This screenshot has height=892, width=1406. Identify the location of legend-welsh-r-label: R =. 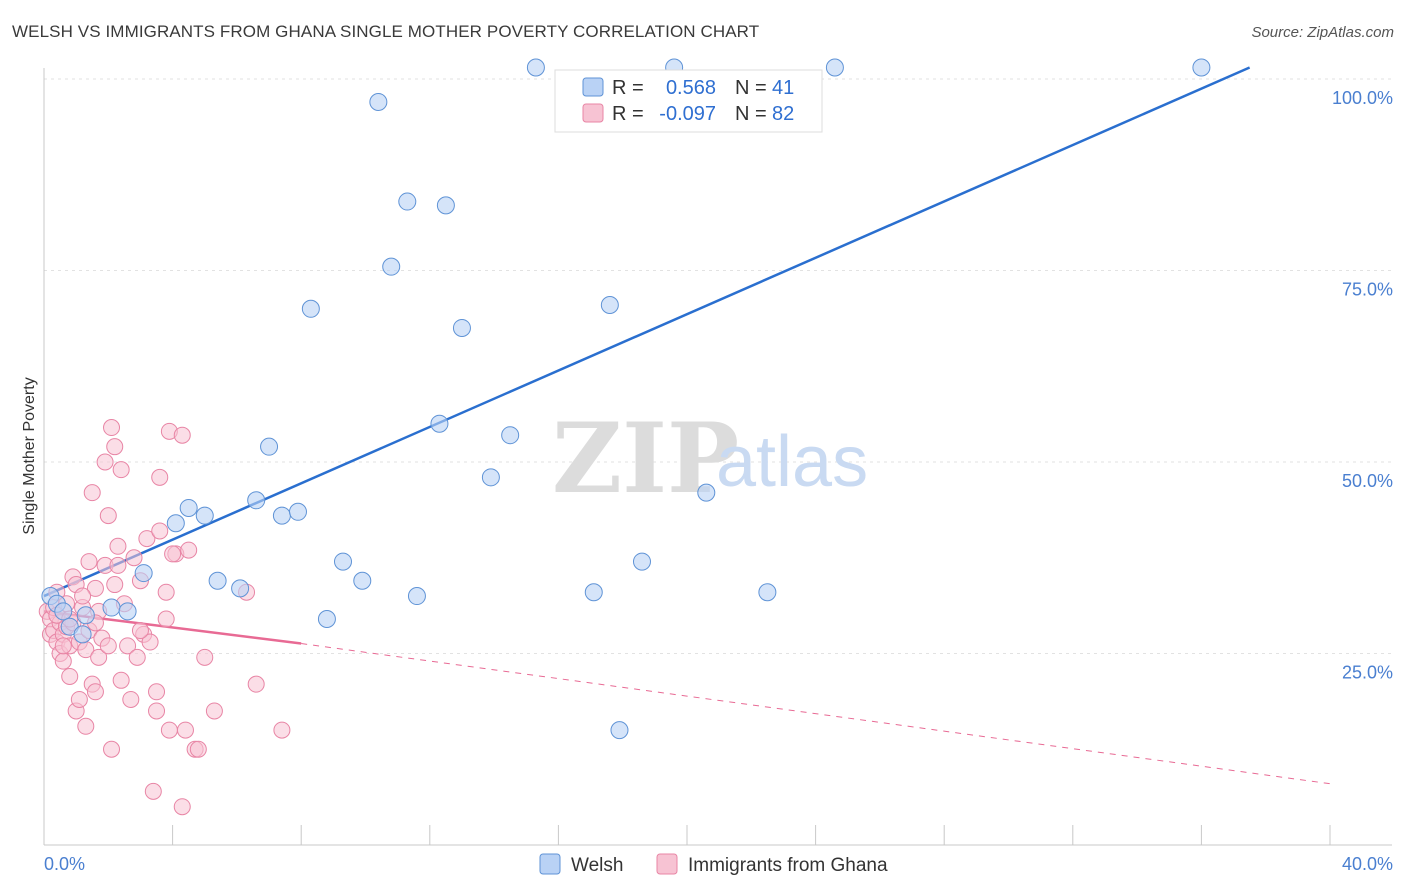
(628, 88).